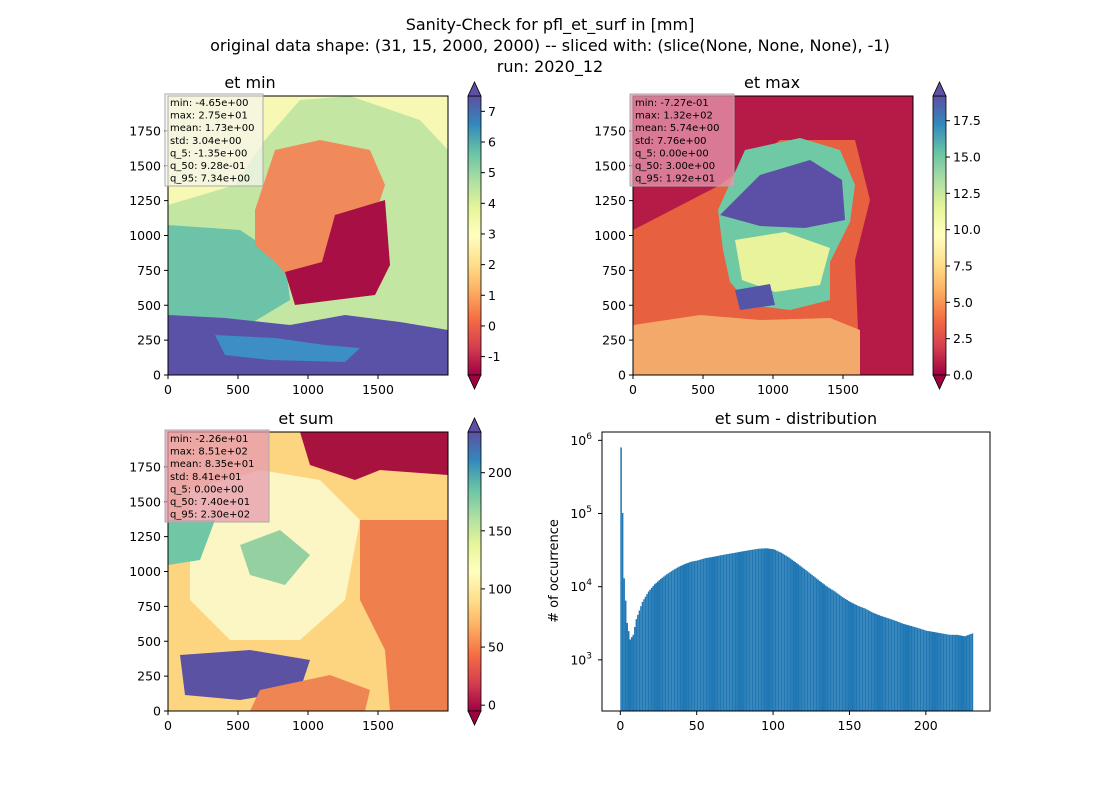 The height and width of the screenshot is (800, 1100). Describe the element at coordinates (148, 589) in the screenshot. I see `y-axis: 0 250 500 750 1000 1250 1500 1750` at that location.